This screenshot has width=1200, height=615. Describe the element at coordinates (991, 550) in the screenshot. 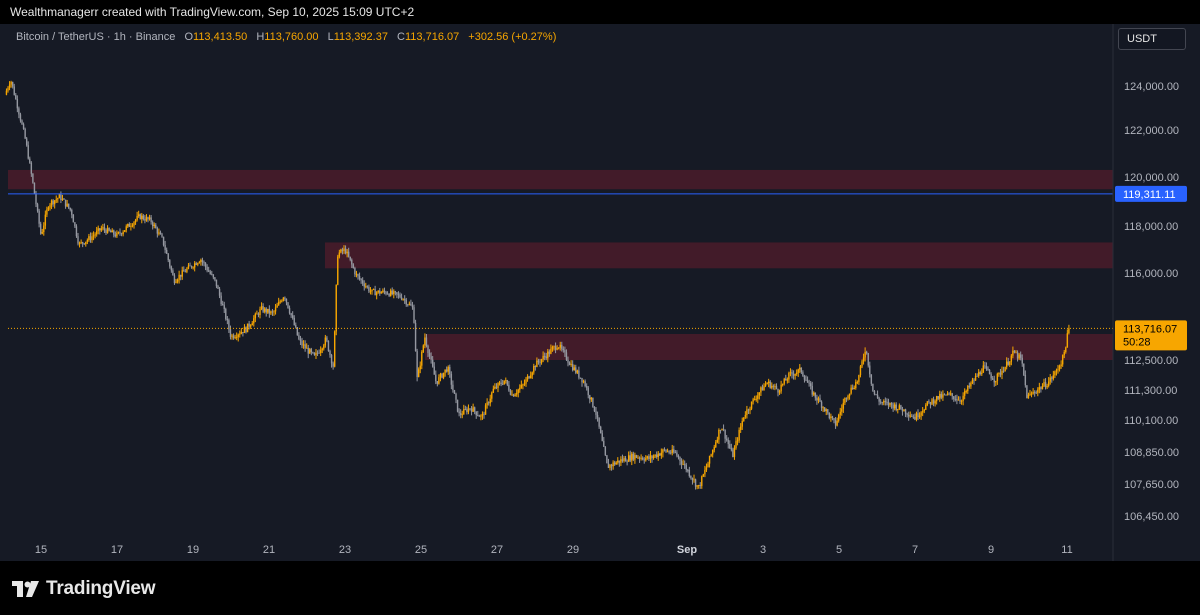

I see `time-tick-label: 9` at that location.